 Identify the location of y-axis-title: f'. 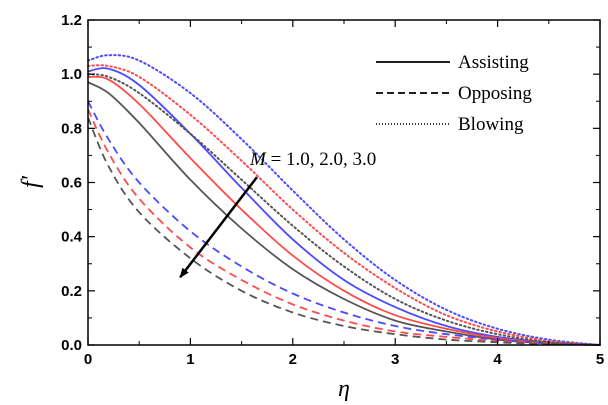
(31, 181).